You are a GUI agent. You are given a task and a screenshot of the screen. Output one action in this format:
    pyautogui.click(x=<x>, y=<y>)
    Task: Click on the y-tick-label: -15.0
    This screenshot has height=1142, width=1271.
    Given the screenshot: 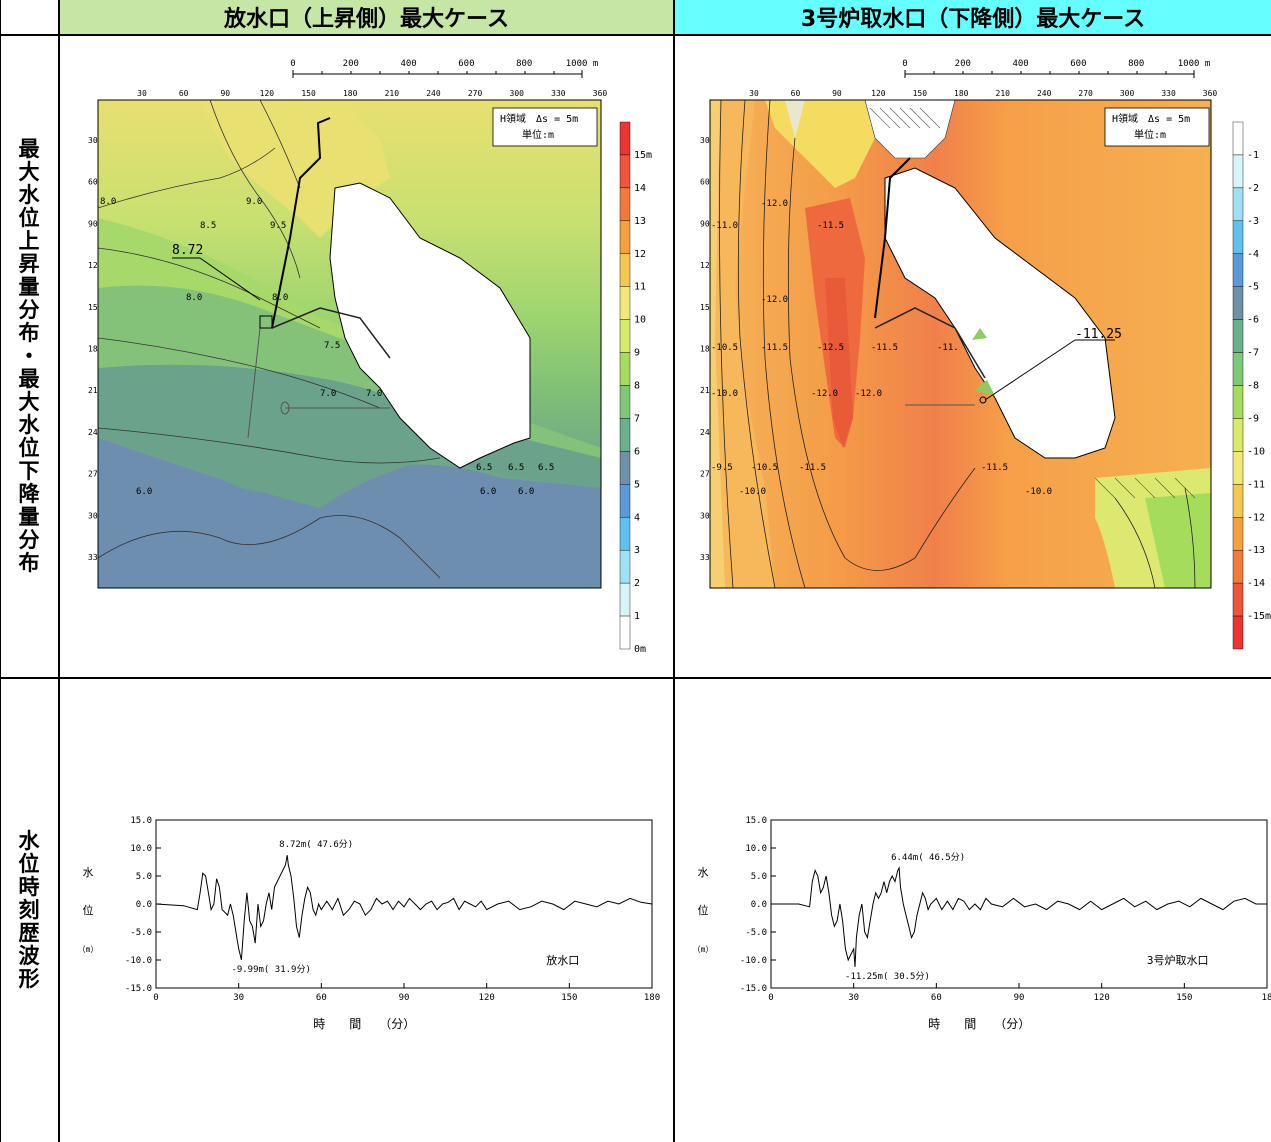 What is the action you would take?
    pyautogui.click(x=753, y=989)
    